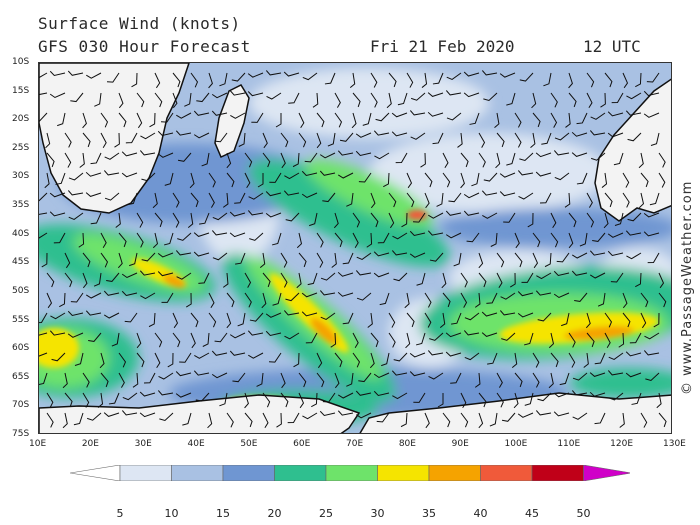  What do you see at coordinates (38, 444) in the screenshot?
I see `longitude-label: 10E` at bounding box center [38, 444].